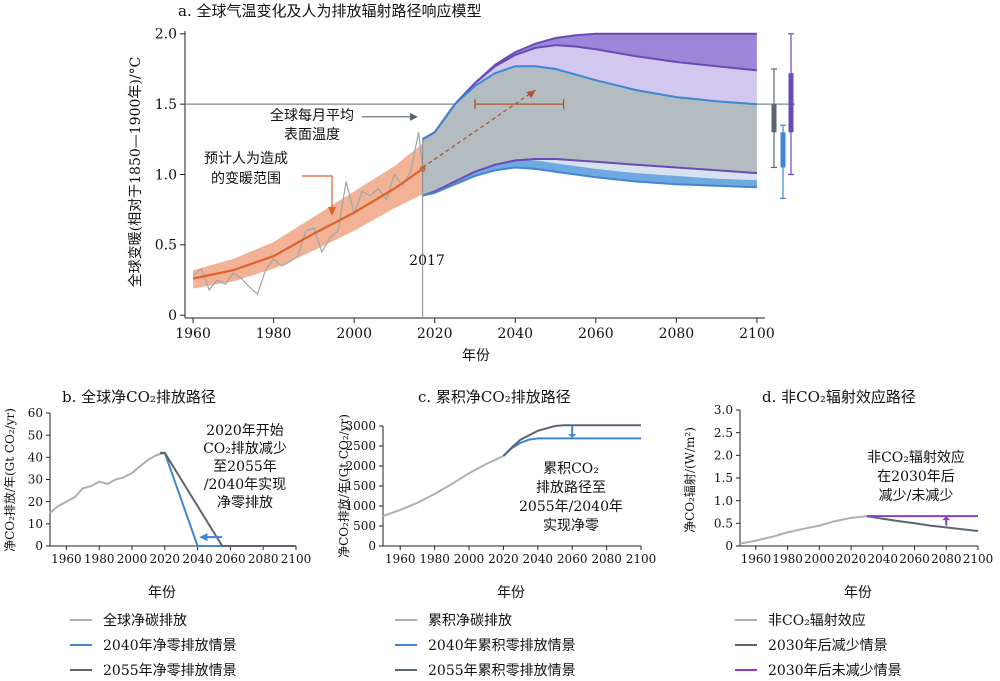 This screenshot has height=681, width=1000. Describe the element at coordinates (145, 620) in the screenshot. I see `legend-label-global-net: 全球净碳排放` at that location.